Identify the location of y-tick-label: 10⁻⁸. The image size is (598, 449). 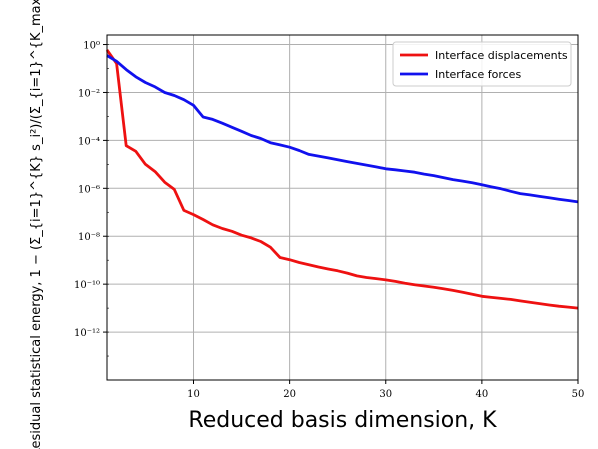
(89, 237).